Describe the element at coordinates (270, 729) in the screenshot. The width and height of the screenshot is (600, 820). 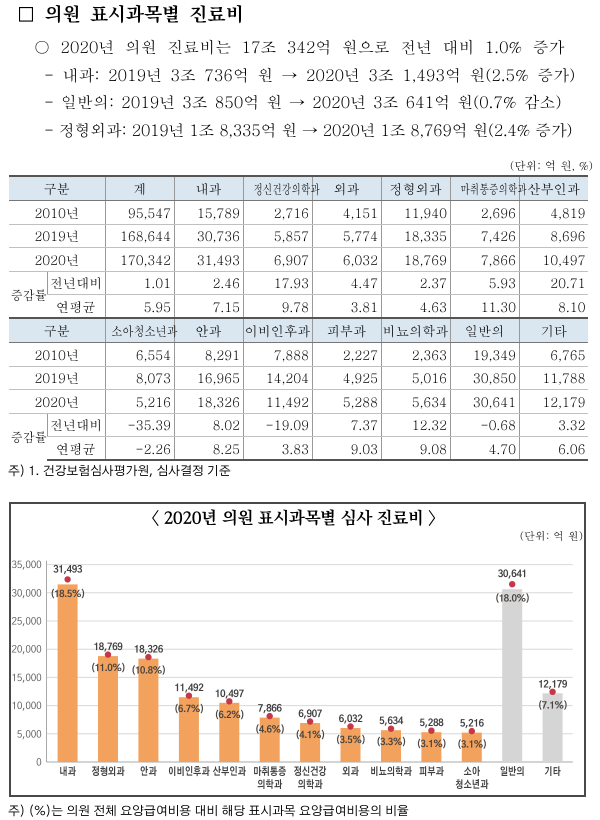
I see `svg-text: (4.6%)` at that location.